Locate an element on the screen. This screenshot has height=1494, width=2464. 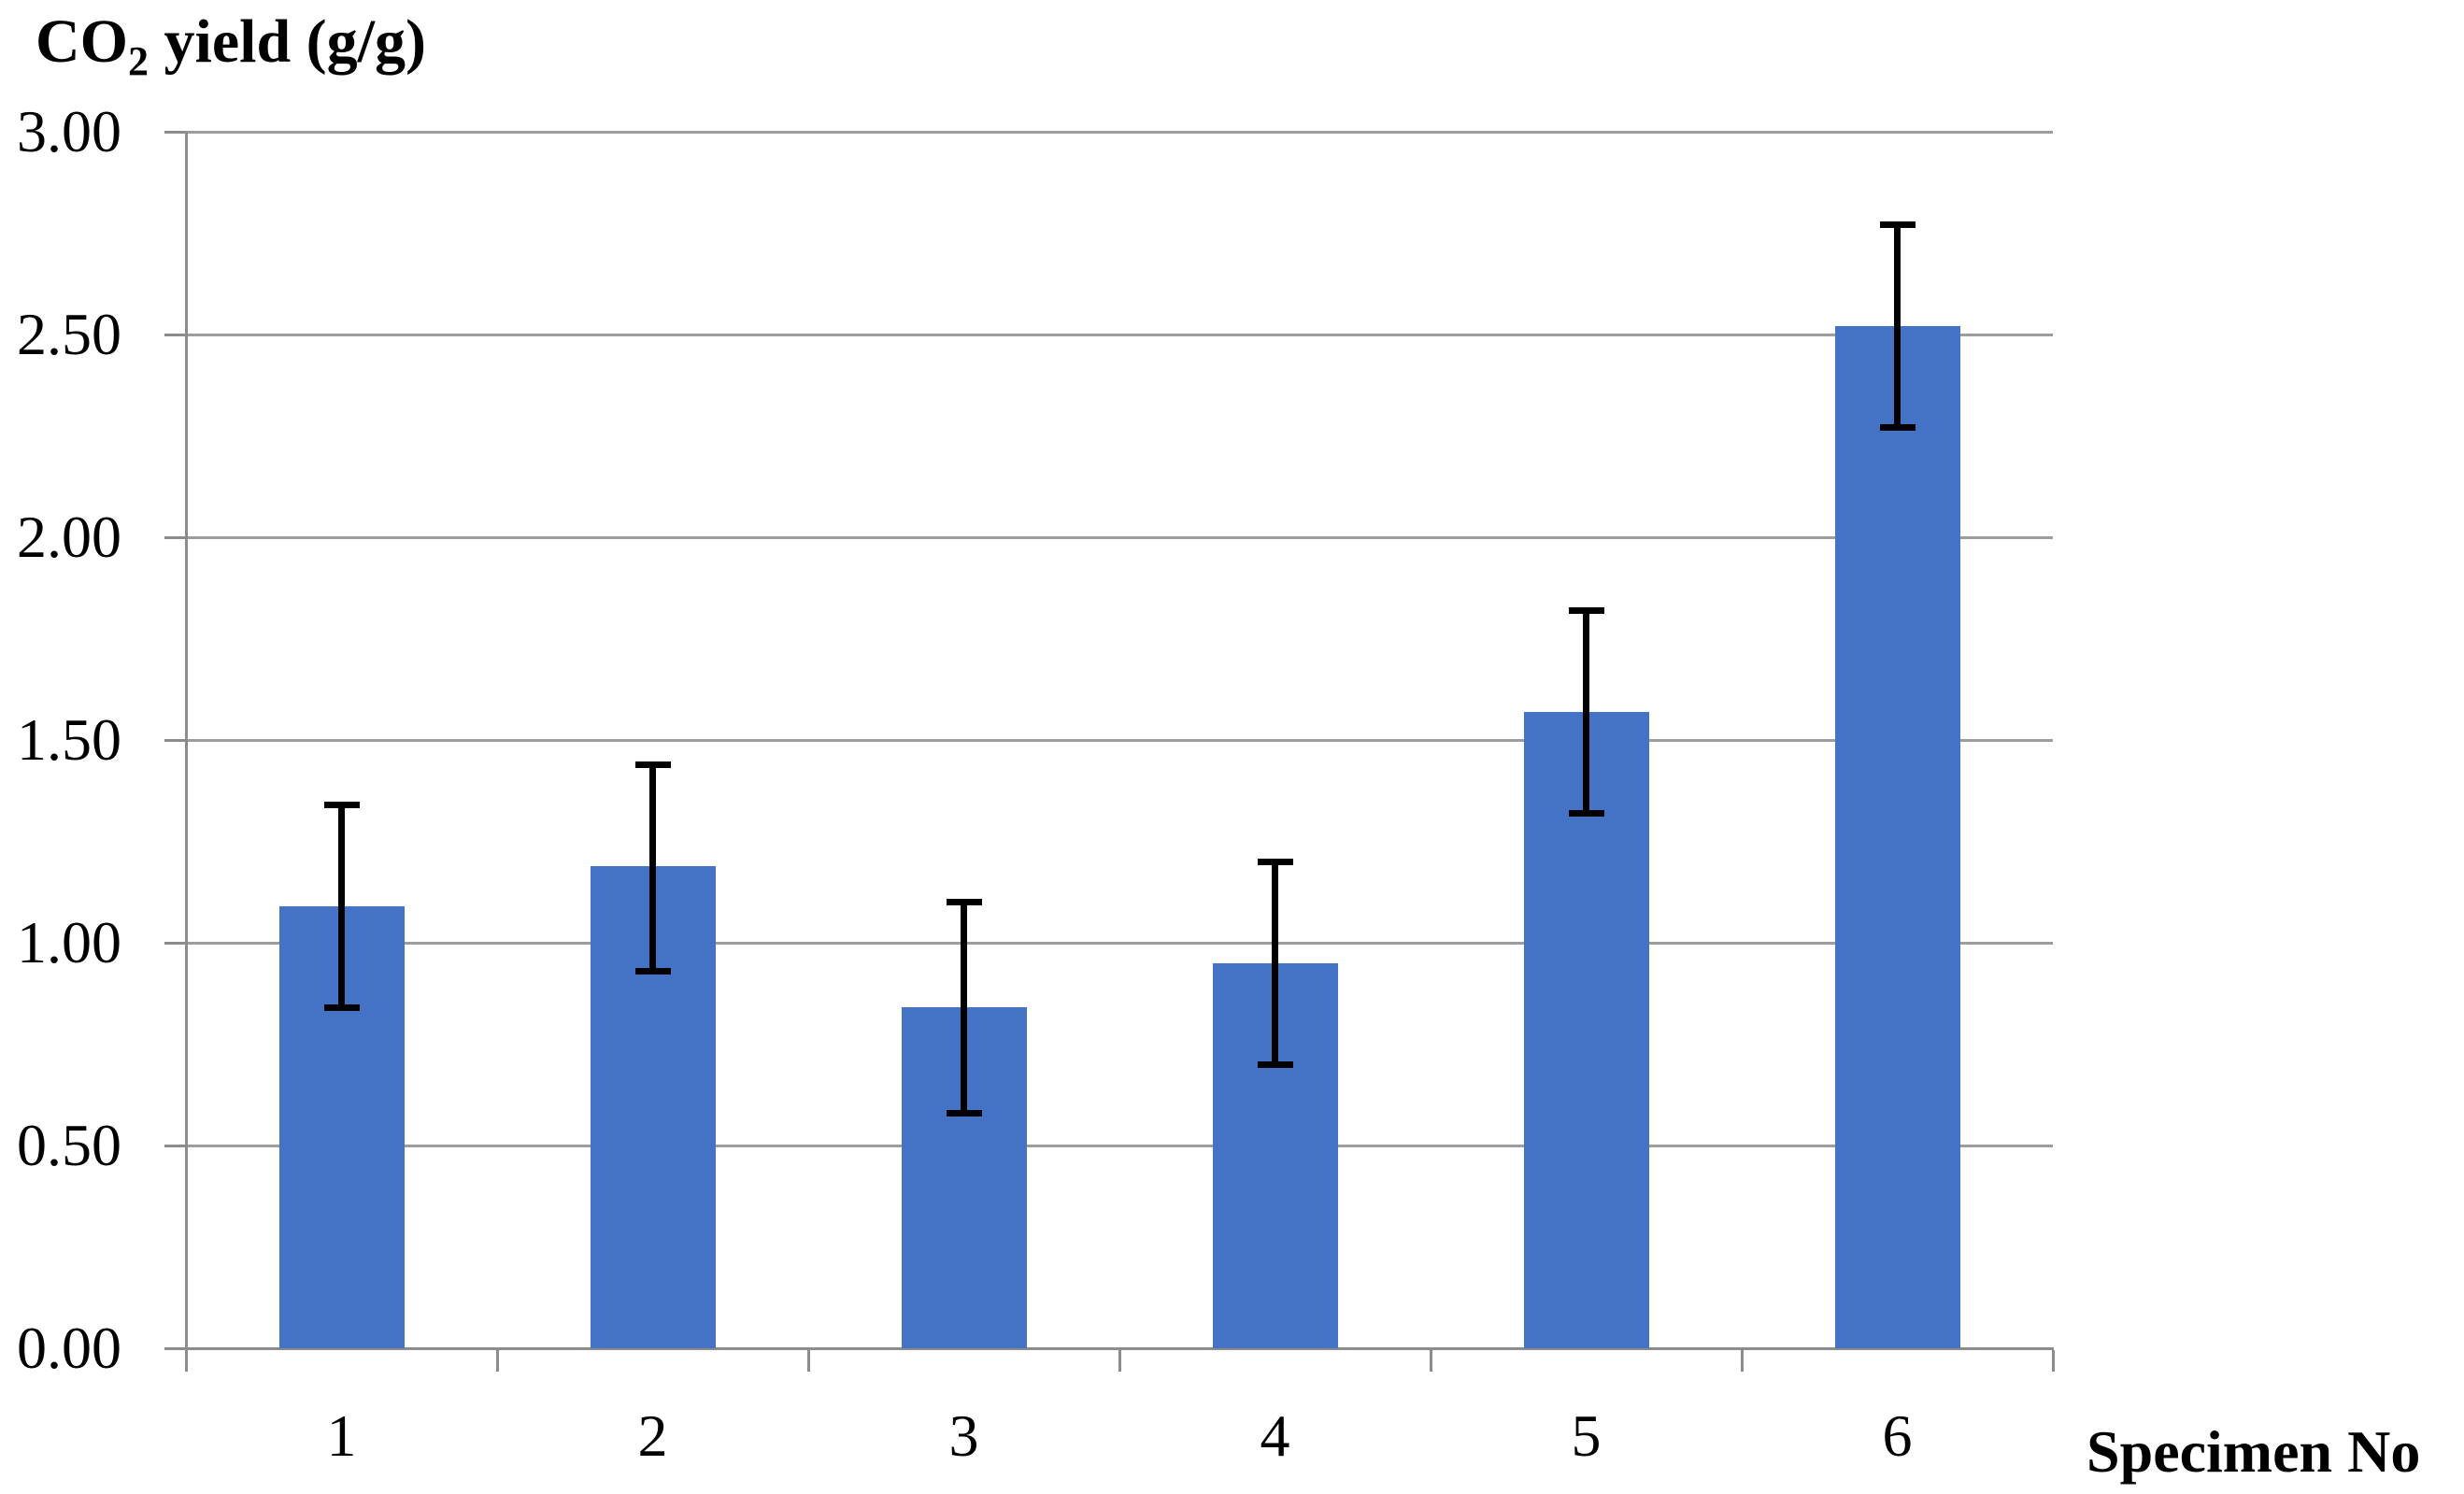
x-axis-title: Specimen No is located at coordinates (2254, 1451).